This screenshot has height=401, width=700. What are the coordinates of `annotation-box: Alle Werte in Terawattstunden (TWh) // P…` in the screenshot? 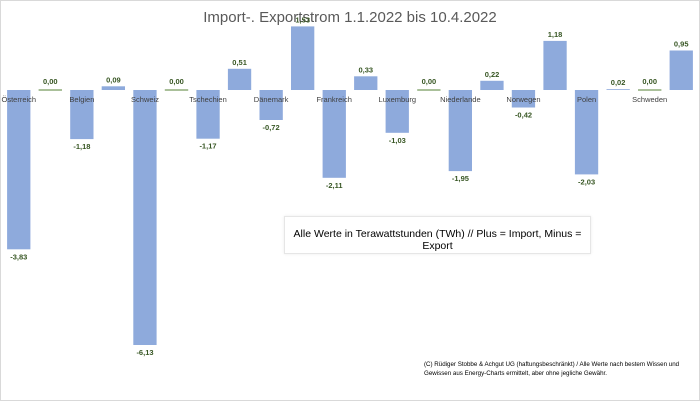 It's located at (437, 235).